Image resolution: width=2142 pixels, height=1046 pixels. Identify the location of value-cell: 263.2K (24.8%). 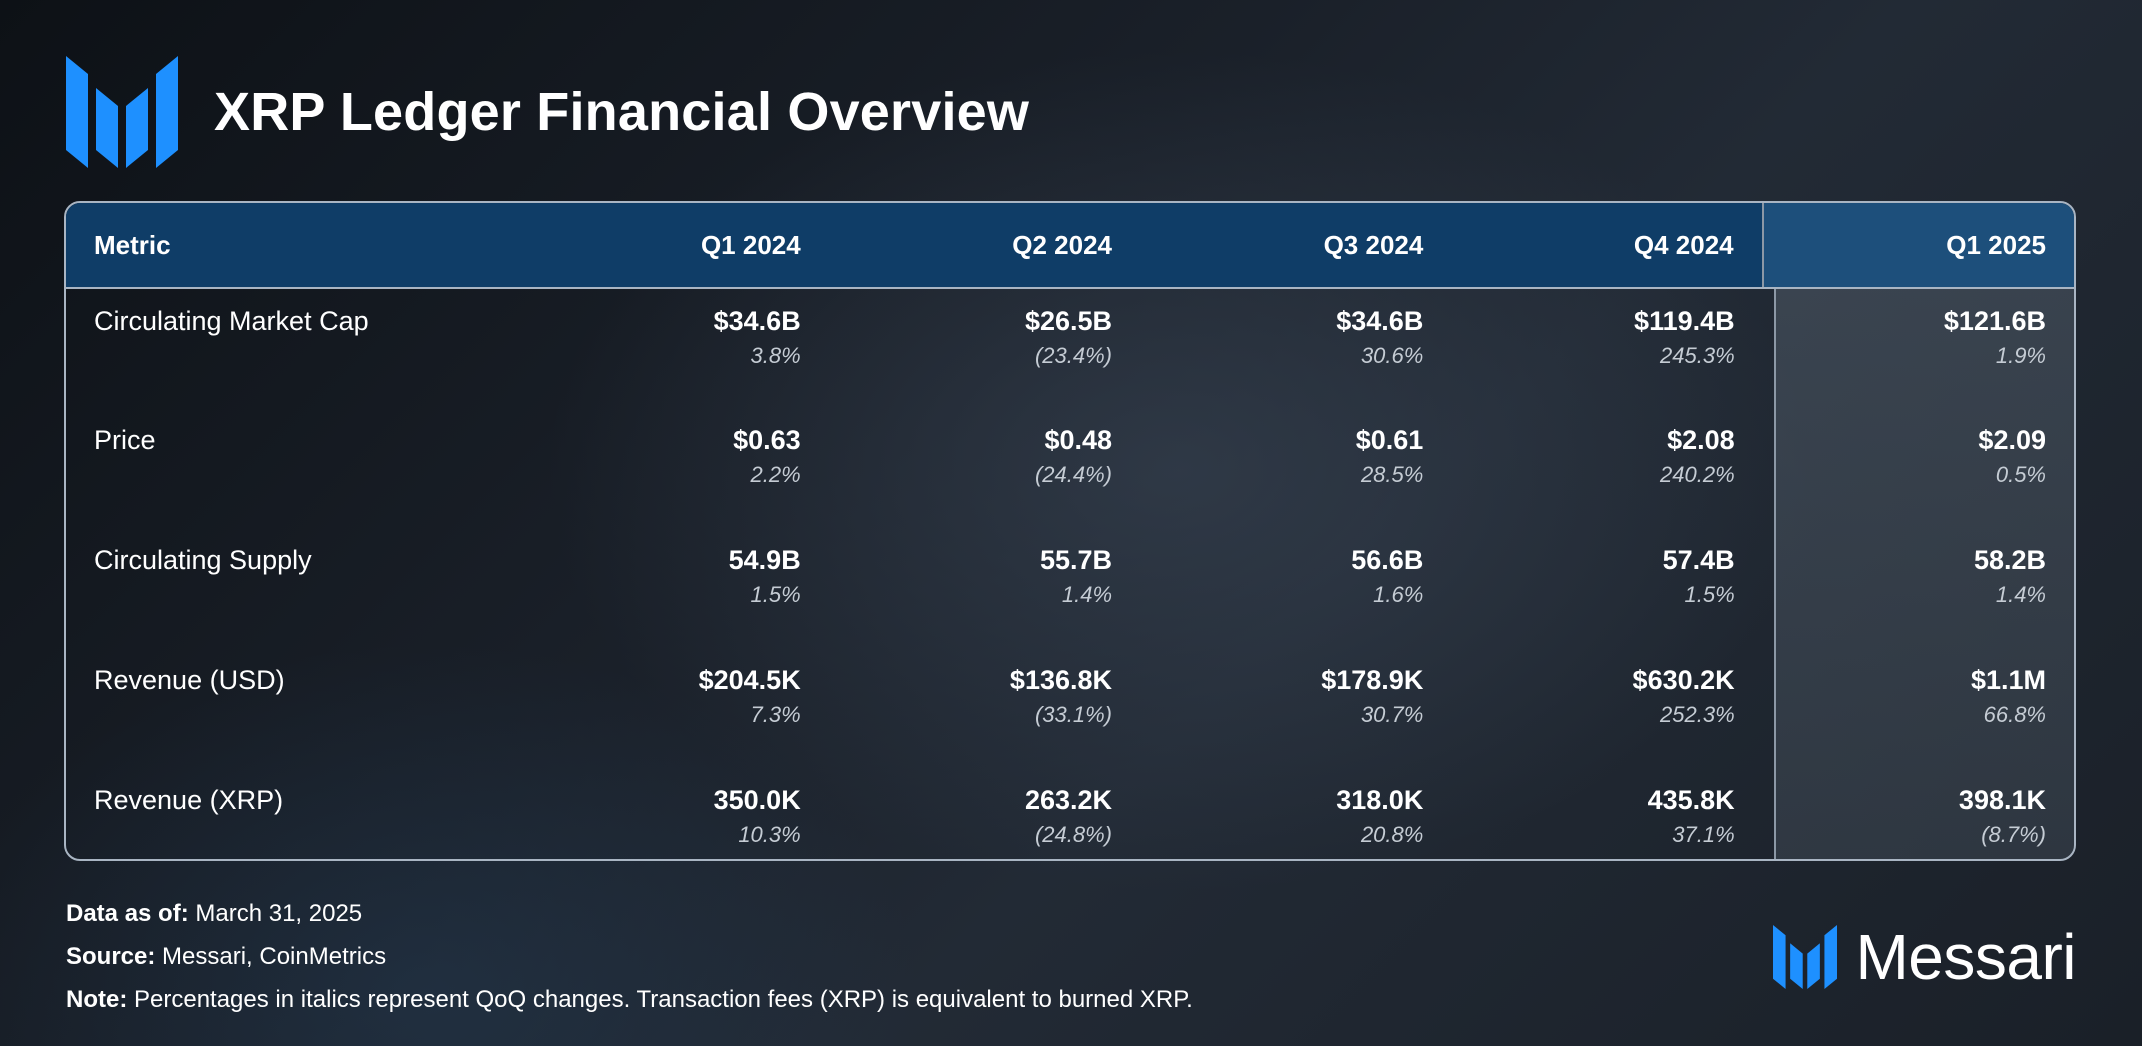
(984, 813).